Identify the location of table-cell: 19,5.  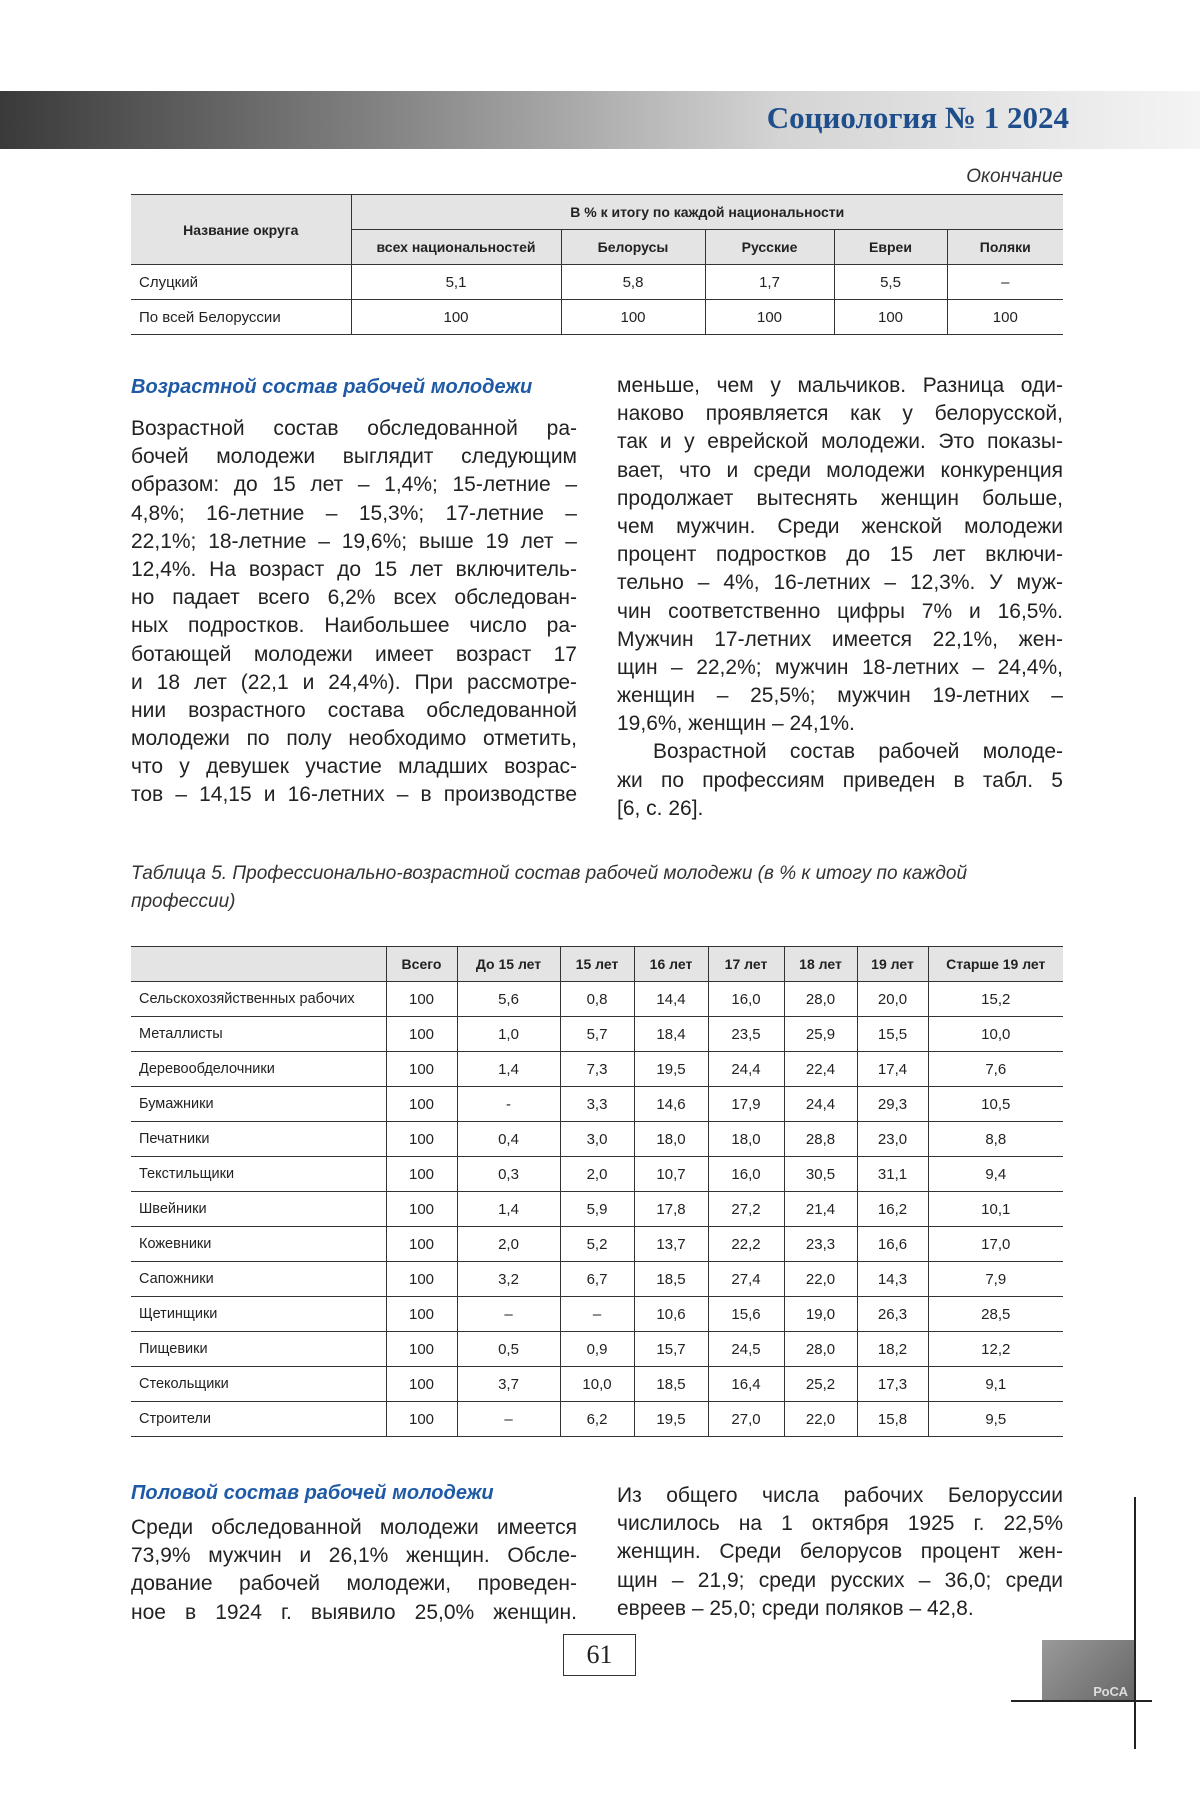
(671, 1419).